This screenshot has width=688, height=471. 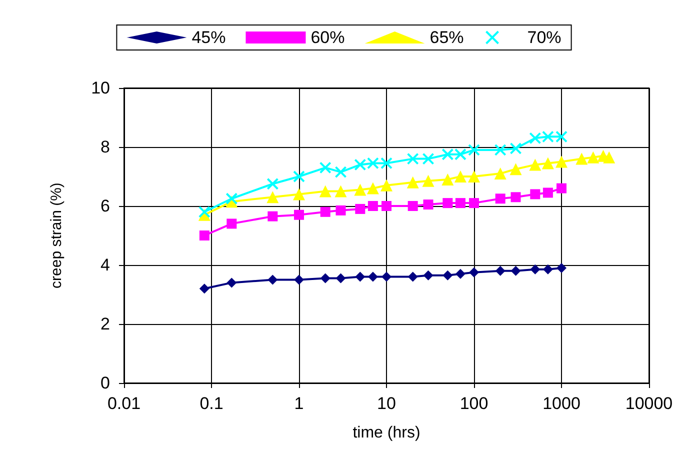 What do you see at coordinates (105, 206) in the screenshot?
I see `y-tick-label: 6` at bounding box center [105, 206].